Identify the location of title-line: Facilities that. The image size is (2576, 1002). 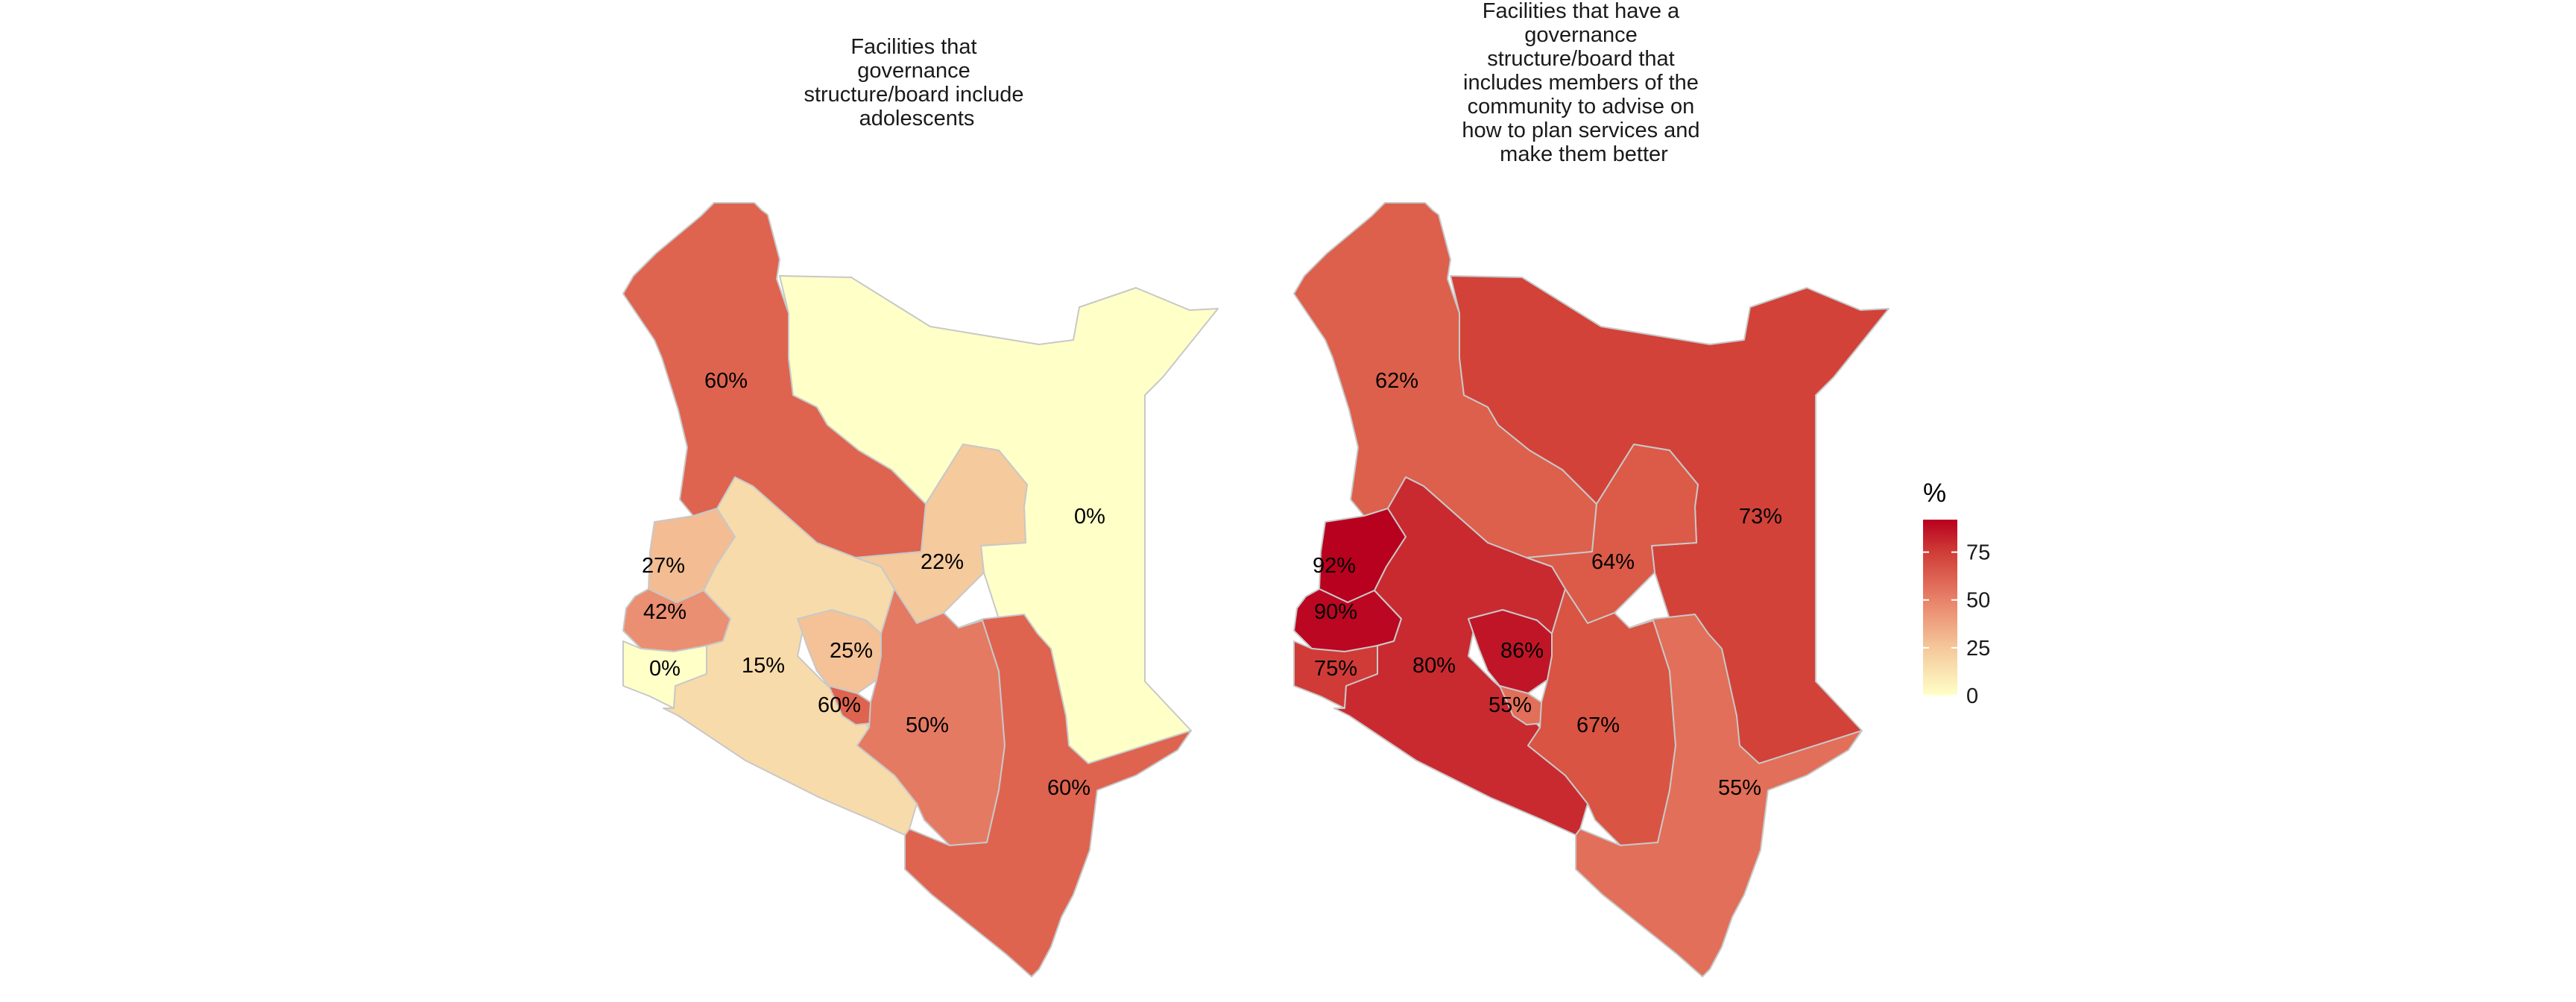
(913, 47).